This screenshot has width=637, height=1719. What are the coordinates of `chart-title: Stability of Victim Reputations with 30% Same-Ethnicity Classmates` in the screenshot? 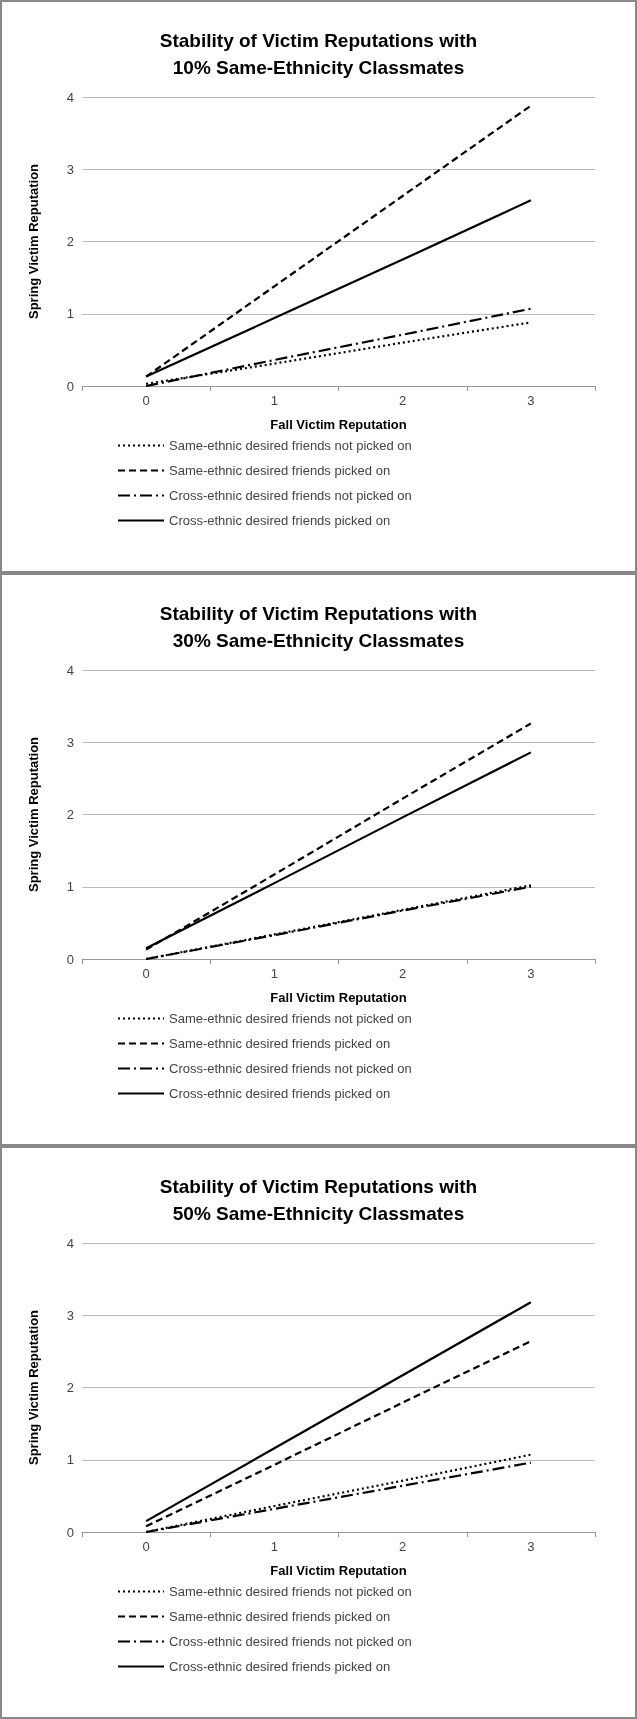 It's located at (318, 627).